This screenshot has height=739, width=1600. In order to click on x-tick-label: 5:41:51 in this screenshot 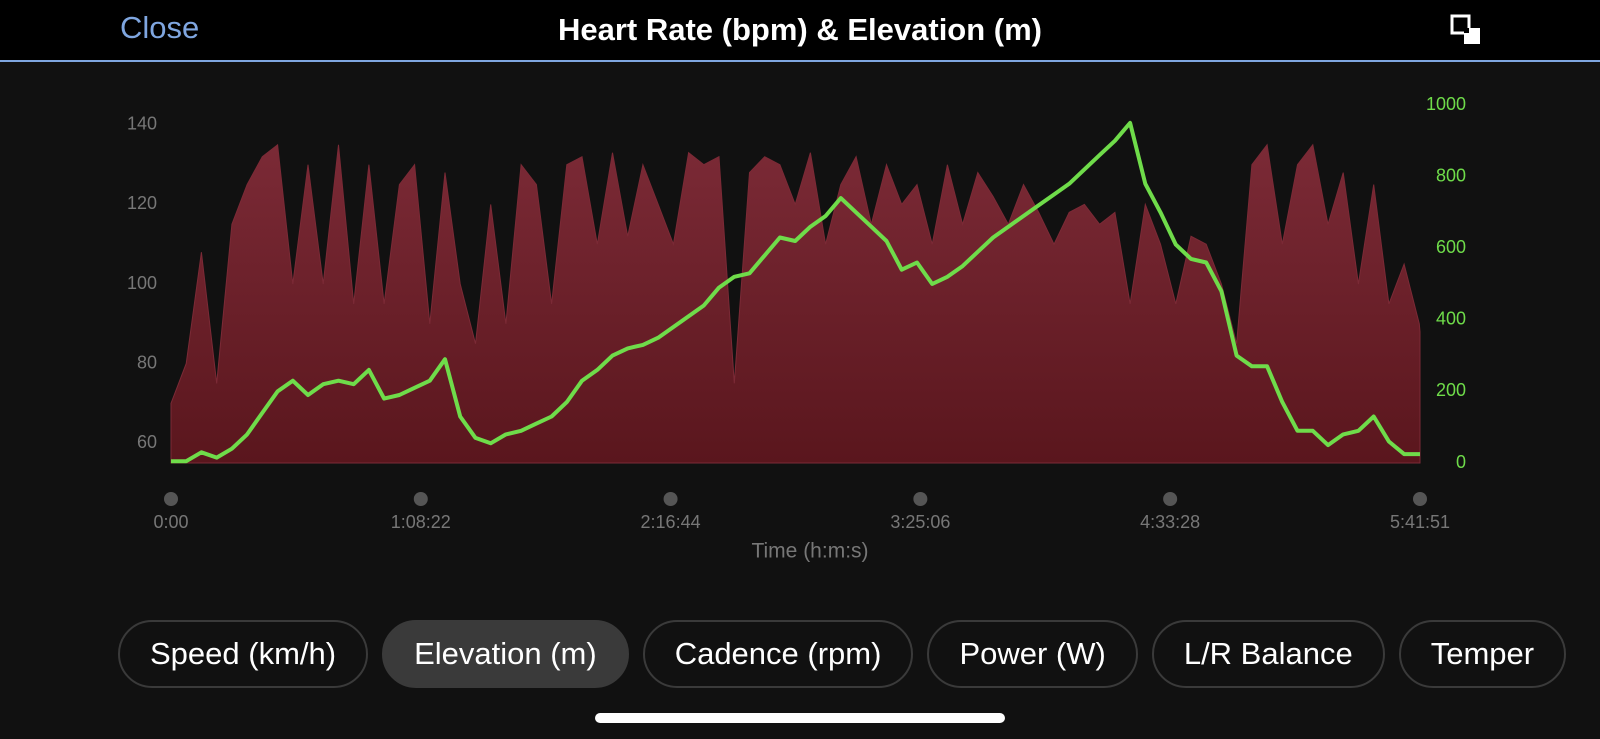, I will do `click(1420, 522)`.